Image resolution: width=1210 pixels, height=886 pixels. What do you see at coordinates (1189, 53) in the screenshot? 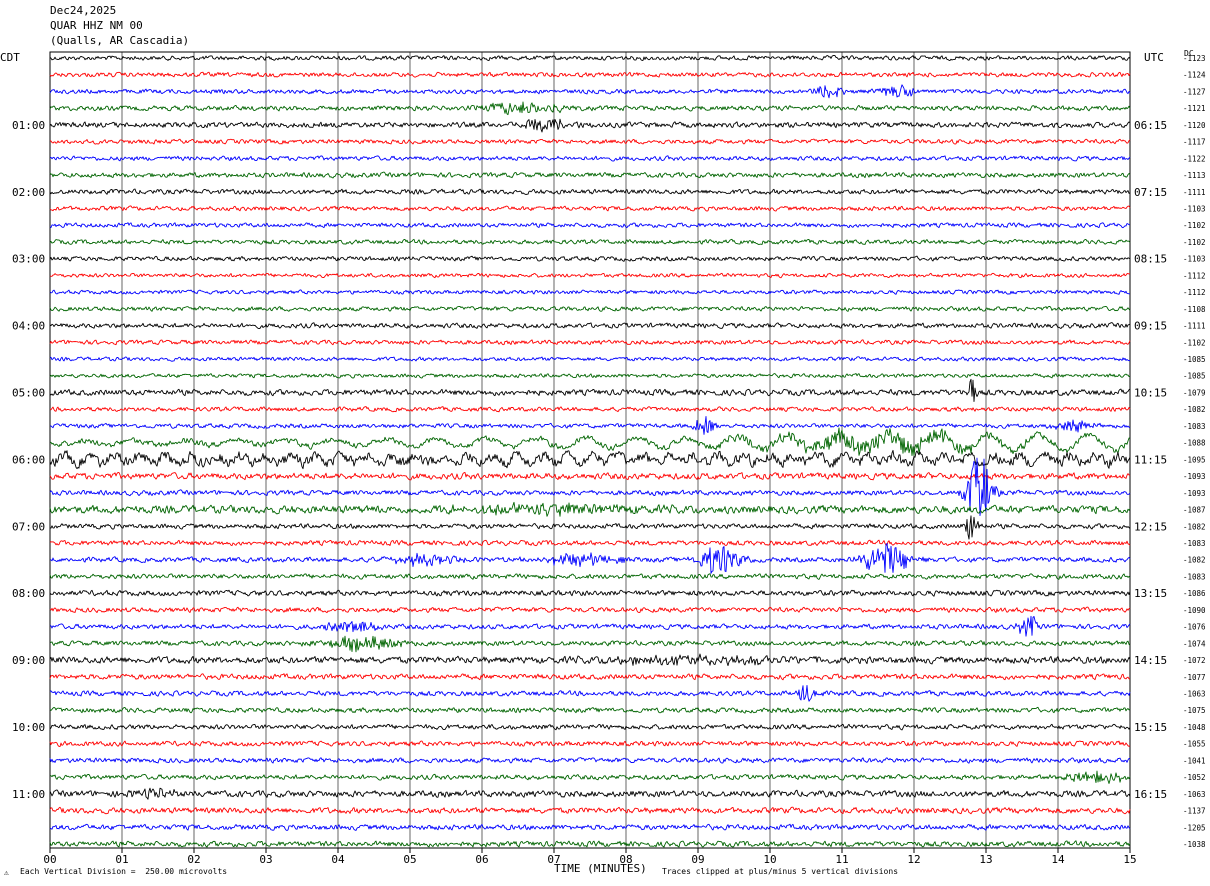
I see `dc-header-label: DC` at bounding box center [1189, 53].